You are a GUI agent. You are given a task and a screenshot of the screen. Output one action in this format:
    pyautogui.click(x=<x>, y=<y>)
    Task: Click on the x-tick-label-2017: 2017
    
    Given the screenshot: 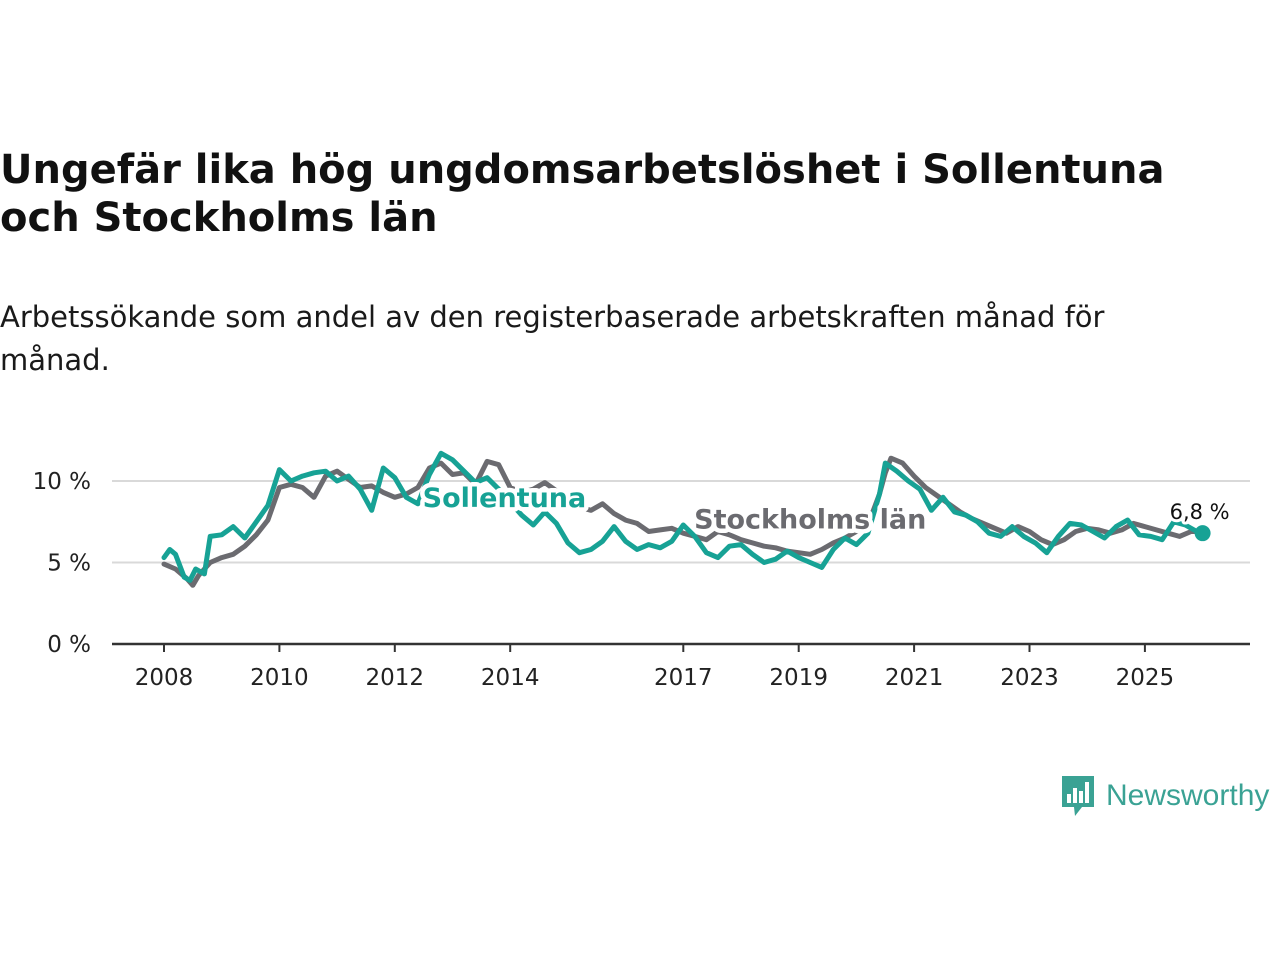 What is the action you would take?
    pyautogui.click(x=683, y=678)
    